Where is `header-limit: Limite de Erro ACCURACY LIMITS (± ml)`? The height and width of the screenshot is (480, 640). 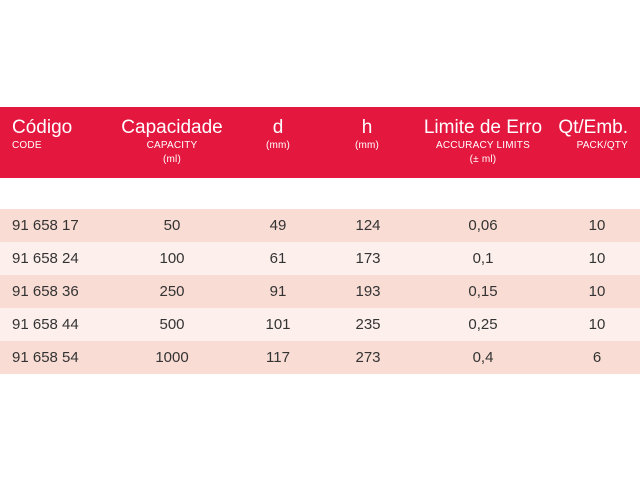 header-limit: Limite de Erro ACCURACY LIMITS (± ml) is located at coordinates (483, 142).